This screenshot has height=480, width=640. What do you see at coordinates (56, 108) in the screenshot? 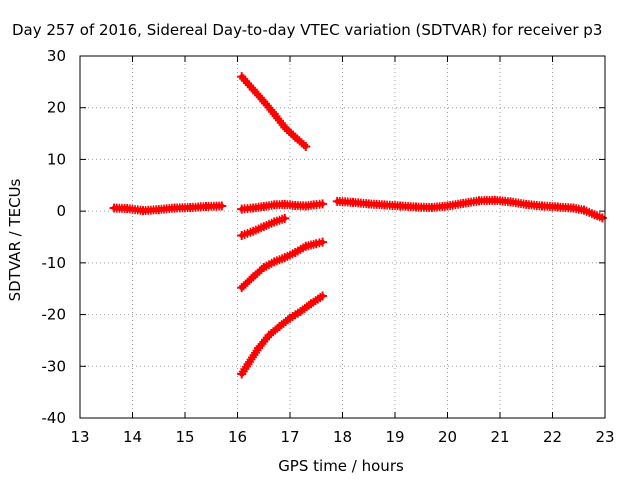
I see `y-tick-label: 20` at bounding box center [56, 108].